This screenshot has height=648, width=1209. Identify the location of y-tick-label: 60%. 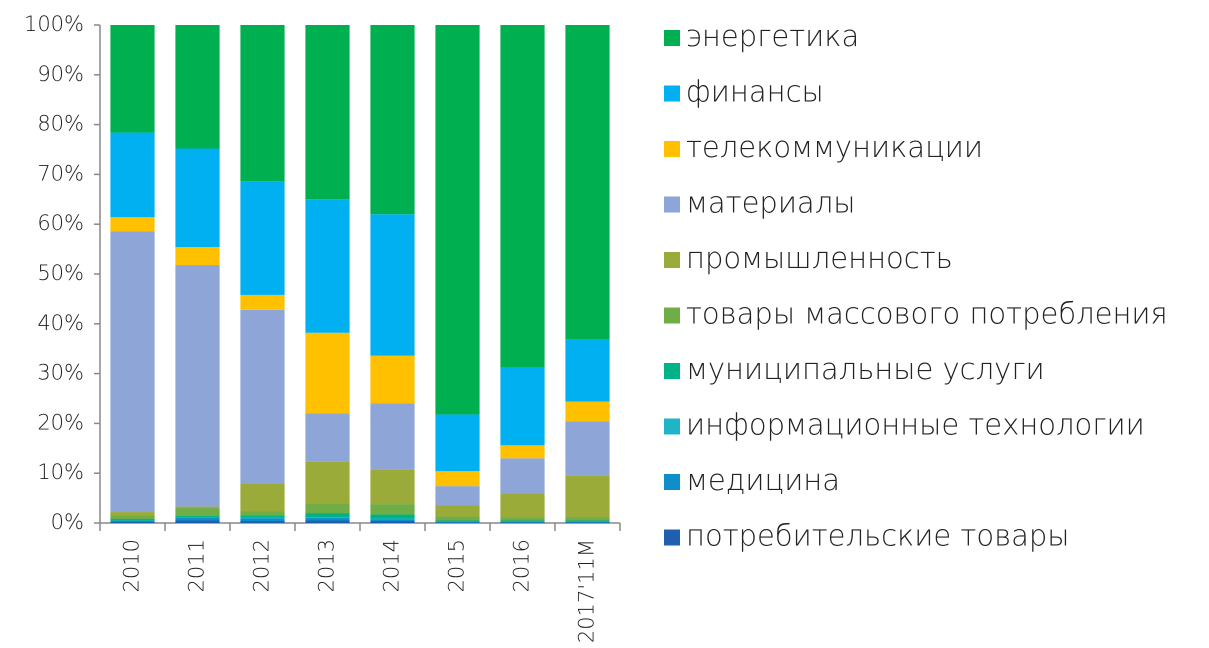
(60, 223).